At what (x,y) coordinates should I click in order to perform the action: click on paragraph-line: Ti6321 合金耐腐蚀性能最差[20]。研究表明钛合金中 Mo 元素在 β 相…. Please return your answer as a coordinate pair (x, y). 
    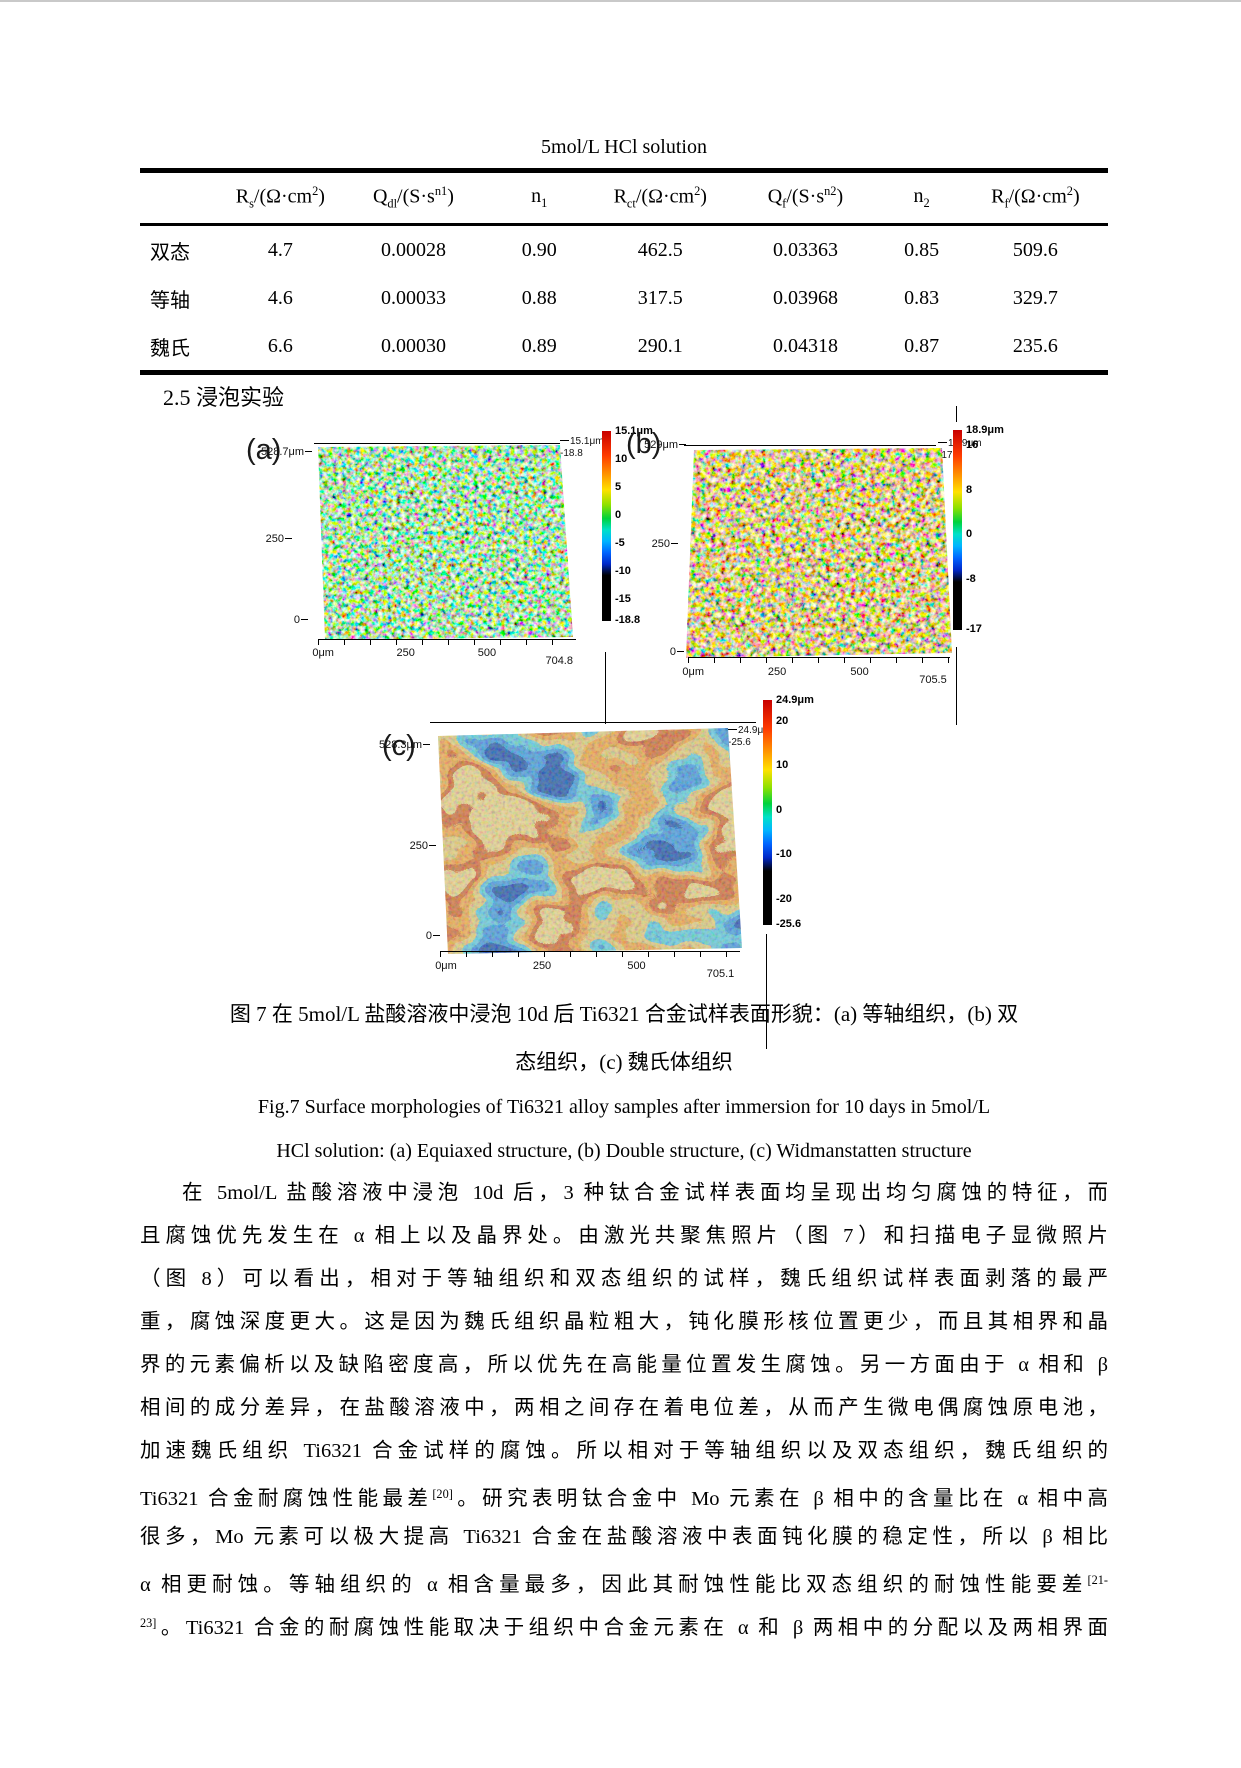
    Looking at the image, I should click on (624, 1498).